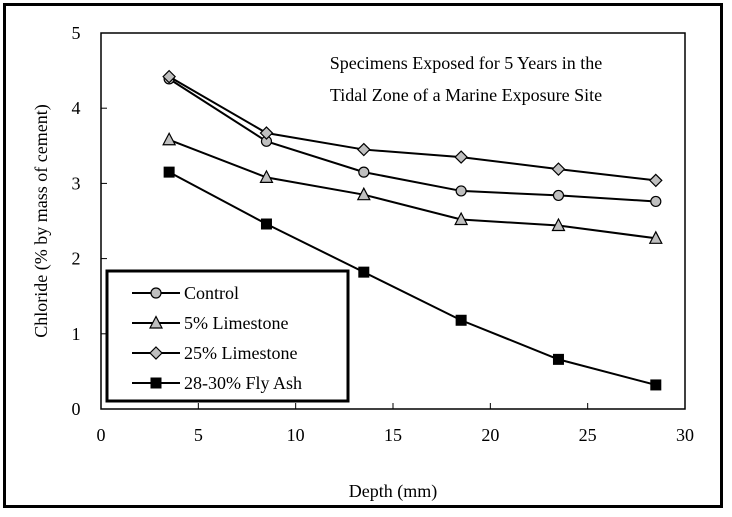  Describe the element at coordinates (490, 435) in the screenshot. I see `x-tick-label: 20` at that location.